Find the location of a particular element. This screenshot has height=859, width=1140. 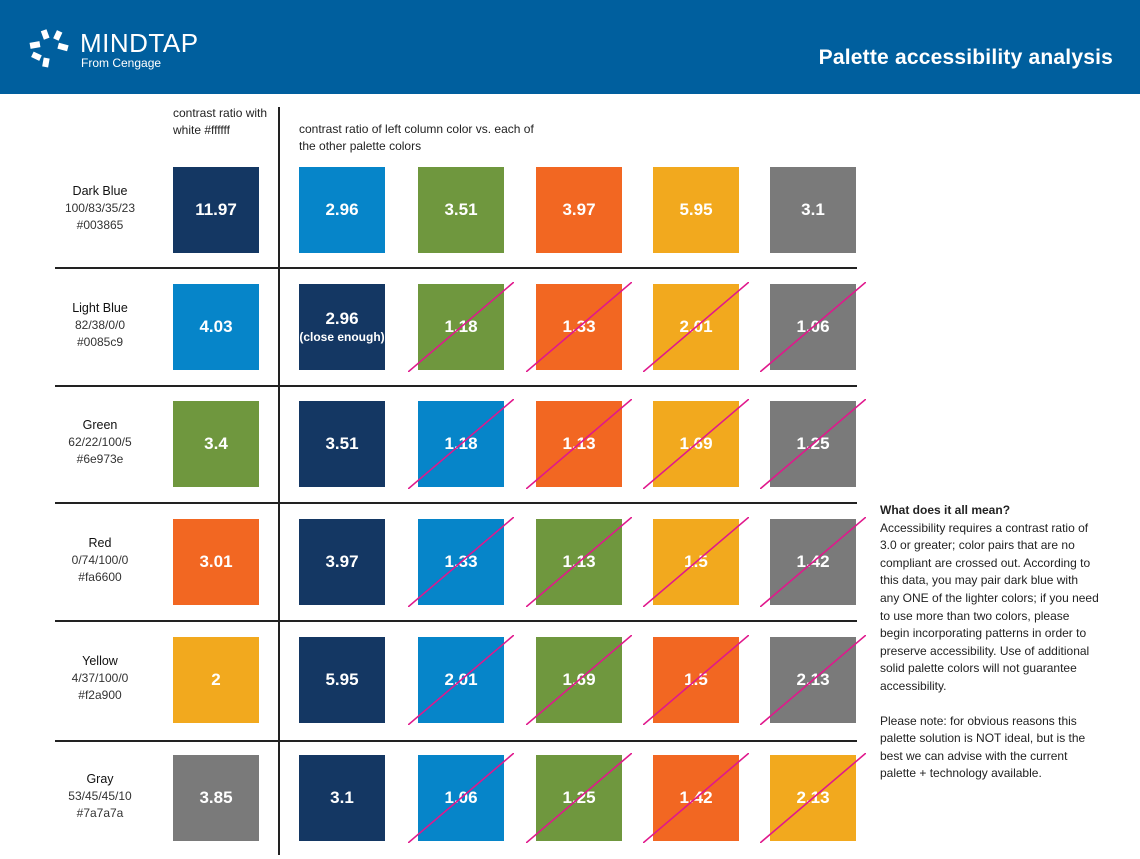

contrast-value: 2.01 is located at coordinates (696, 326).